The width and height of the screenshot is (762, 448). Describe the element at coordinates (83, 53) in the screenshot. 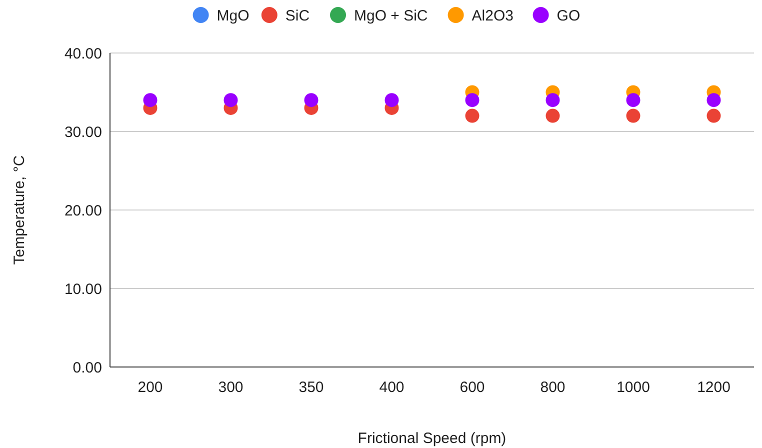

I see `y-tick-label: 40.00` at that location.